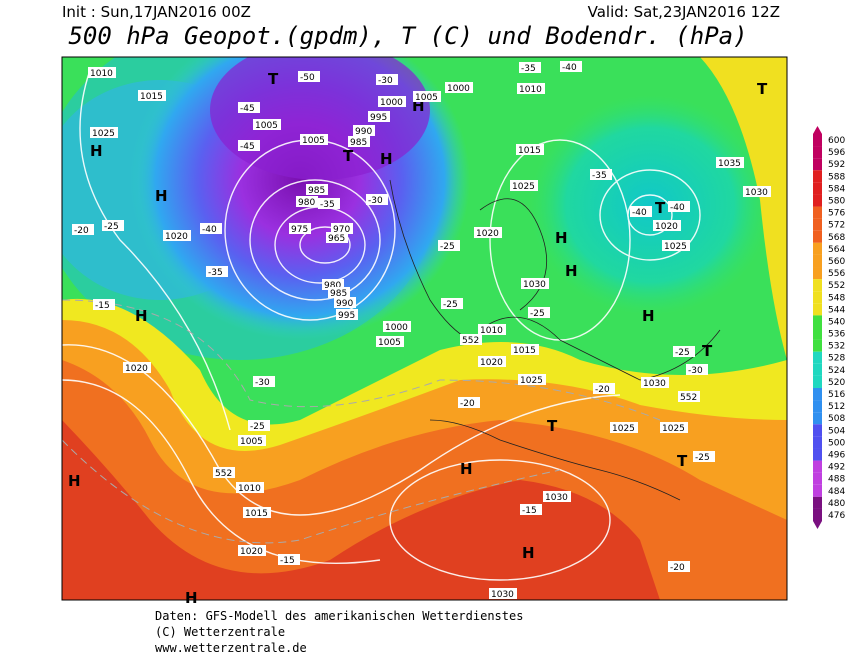 The height and width of the screenshot is (657, 850). I want to click on colorbar-label: 516, so click(836, 395).